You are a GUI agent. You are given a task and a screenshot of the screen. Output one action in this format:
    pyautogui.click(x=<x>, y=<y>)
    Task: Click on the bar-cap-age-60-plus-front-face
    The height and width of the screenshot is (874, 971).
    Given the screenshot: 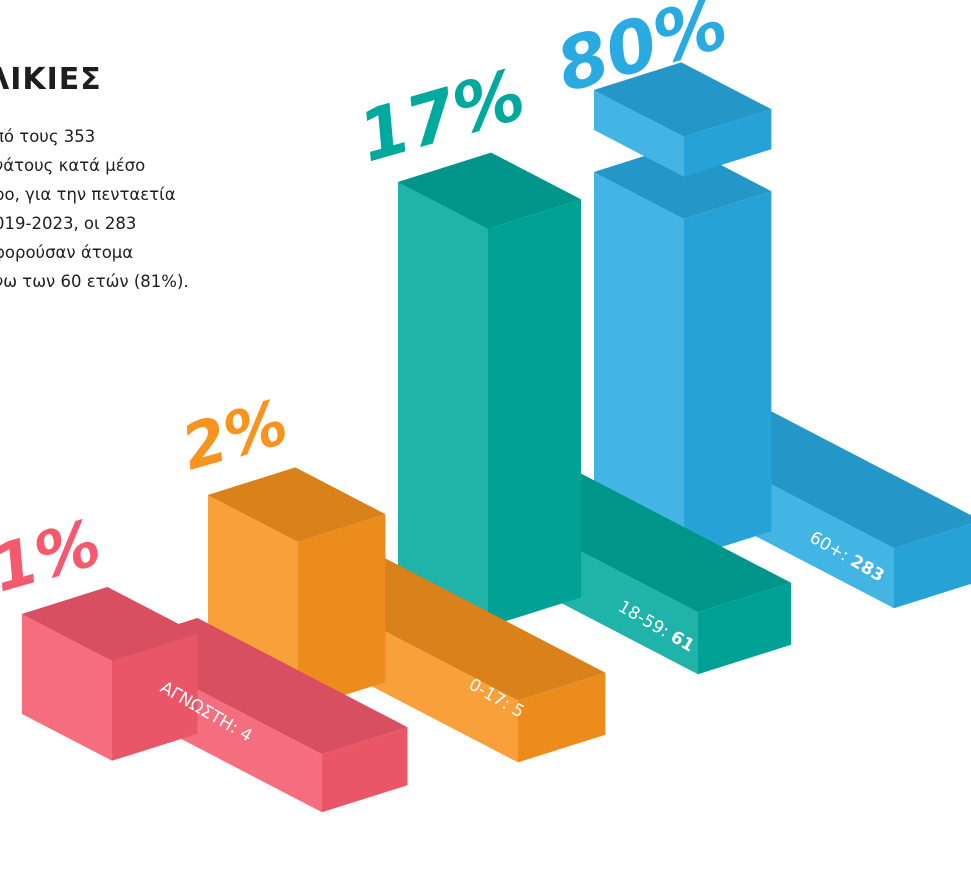 What is the action you would take?
    pyautogui.click(x=639, y=133)
    